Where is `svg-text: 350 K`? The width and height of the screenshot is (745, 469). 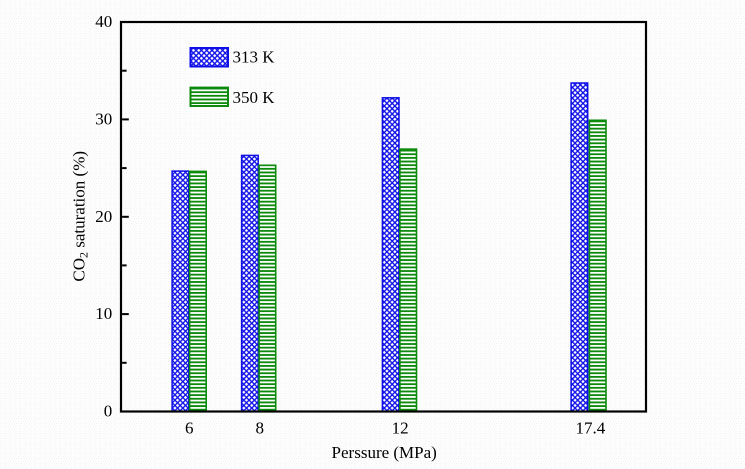 svg-text: 350 K is located at coordinates (254, 97).